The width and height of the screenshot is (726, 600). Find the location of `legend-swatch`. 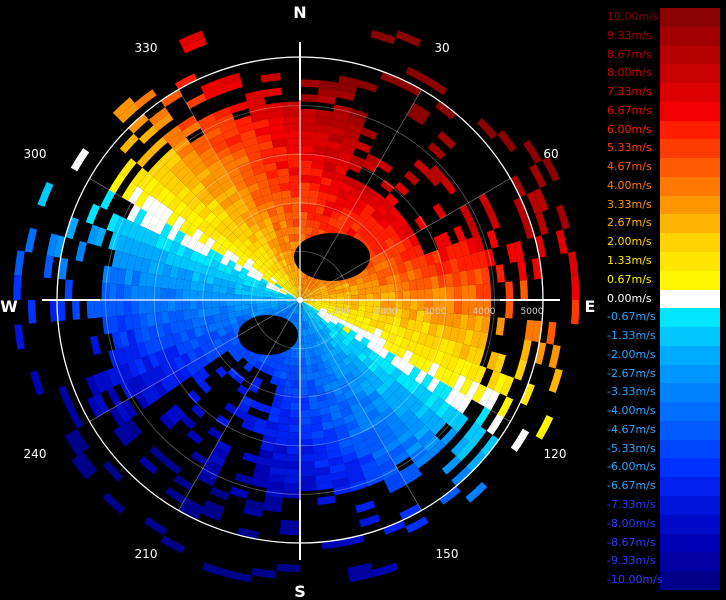

legend-swatch is located at coordinates (690, 36).